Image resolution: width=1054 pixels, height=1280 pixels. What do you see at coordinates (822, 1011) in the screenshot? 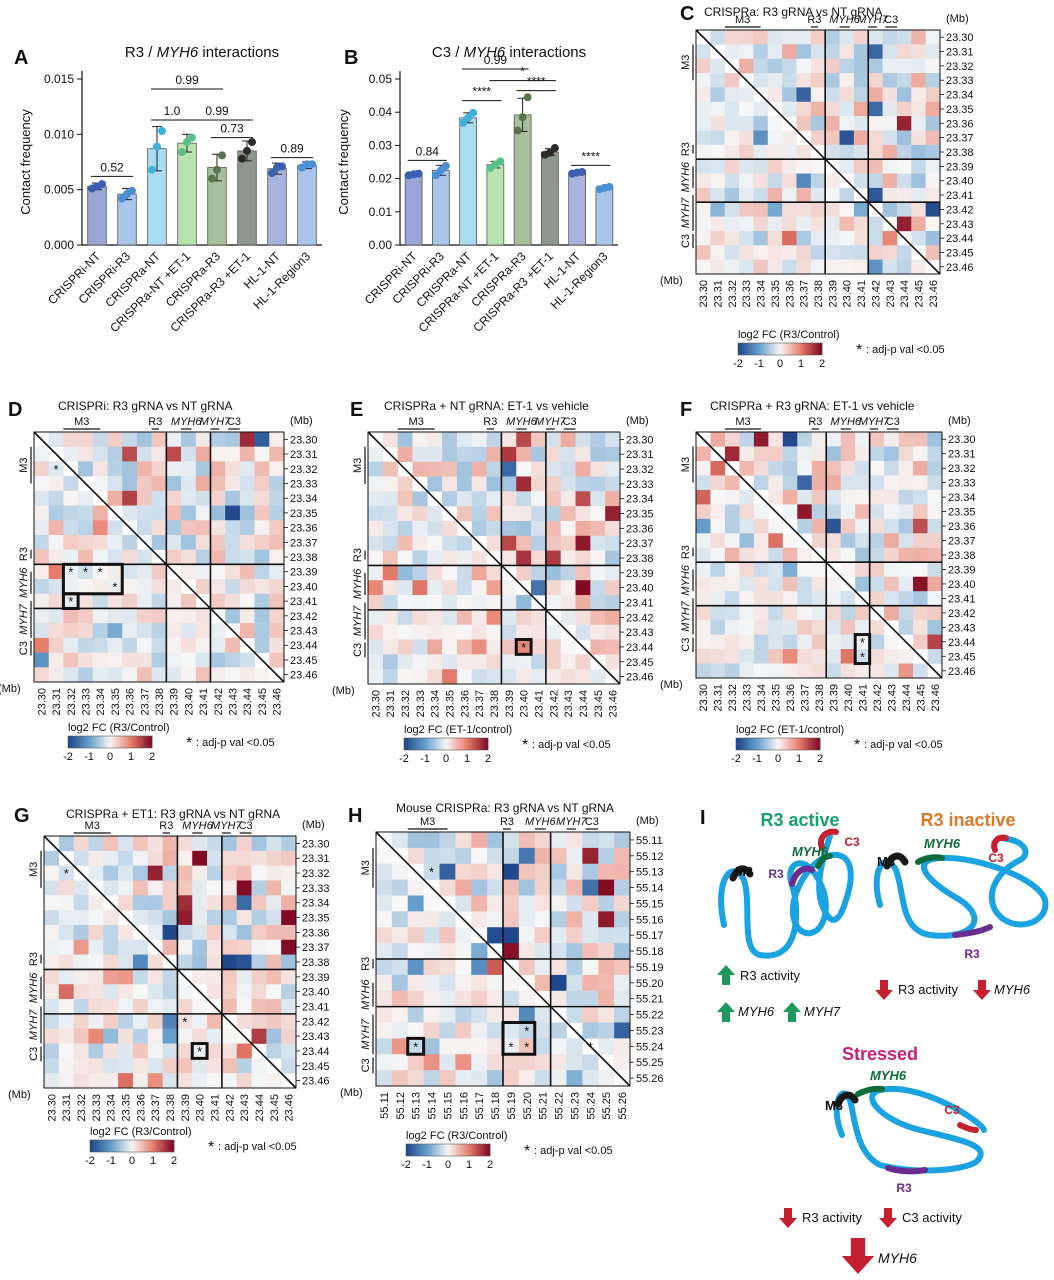
I see `effect-label: MYH7` at bounding box center [822, 1011].